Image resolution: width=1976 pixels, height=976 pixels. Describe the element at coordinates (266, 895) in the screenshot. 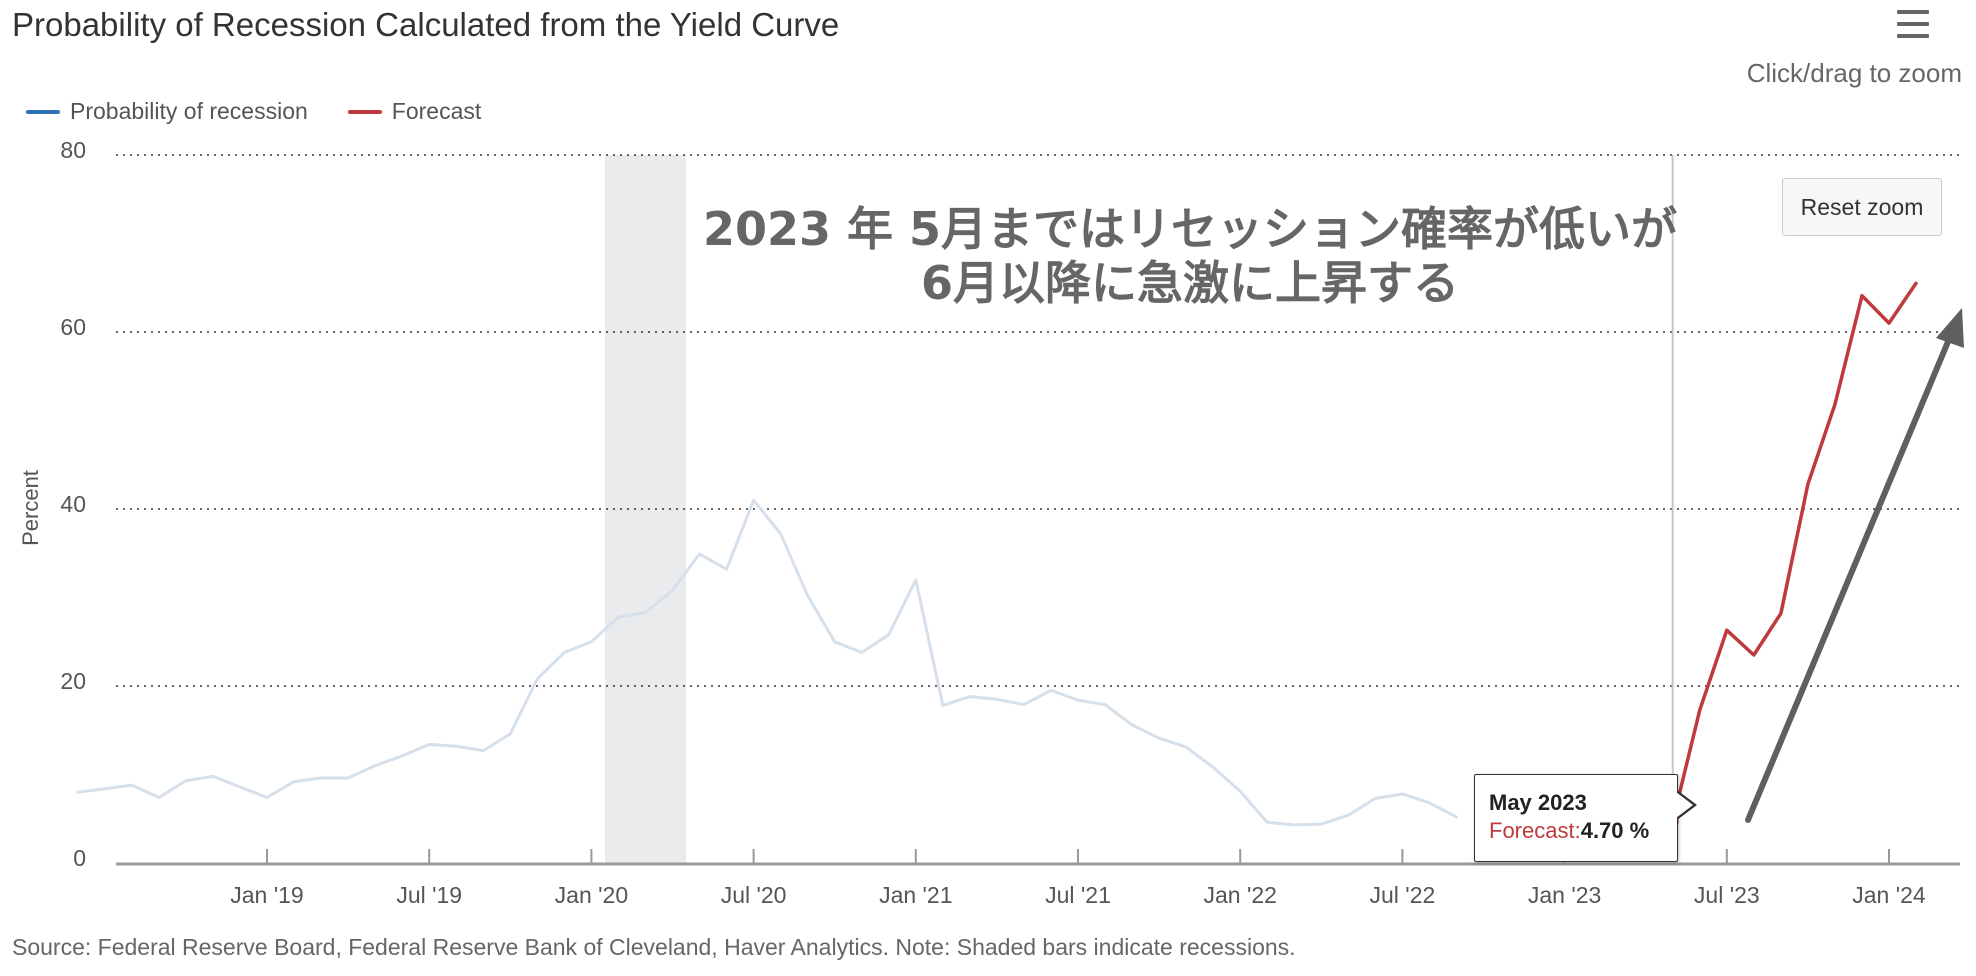

I see `x-tick-label: Jan '19` at that location.